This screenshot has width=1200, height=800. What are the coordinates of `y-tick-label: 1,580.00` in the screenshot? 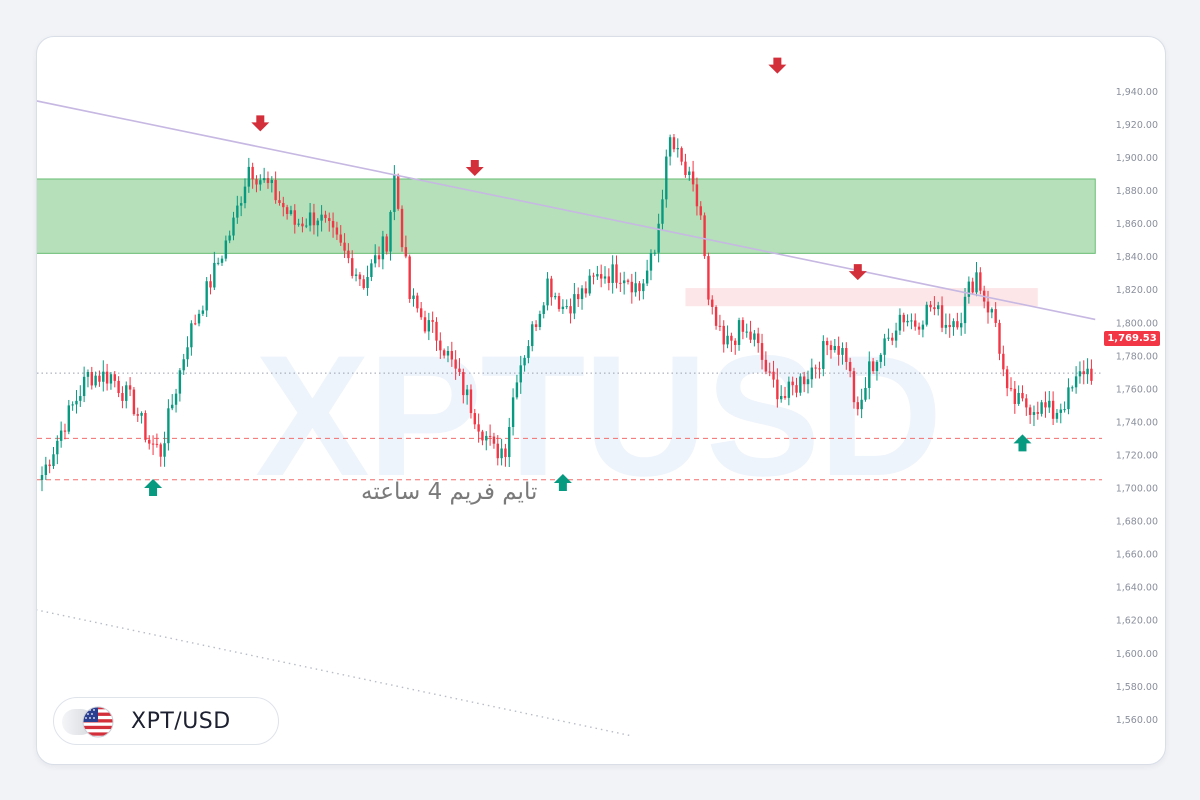 It's located at (1137, 687).